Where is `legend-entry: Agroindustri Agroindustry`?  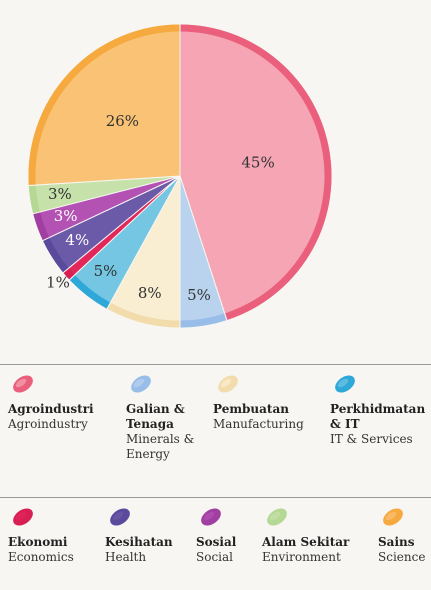 legend-entry: Agroindustri Agroindustry is located at coordinates (63, 417).